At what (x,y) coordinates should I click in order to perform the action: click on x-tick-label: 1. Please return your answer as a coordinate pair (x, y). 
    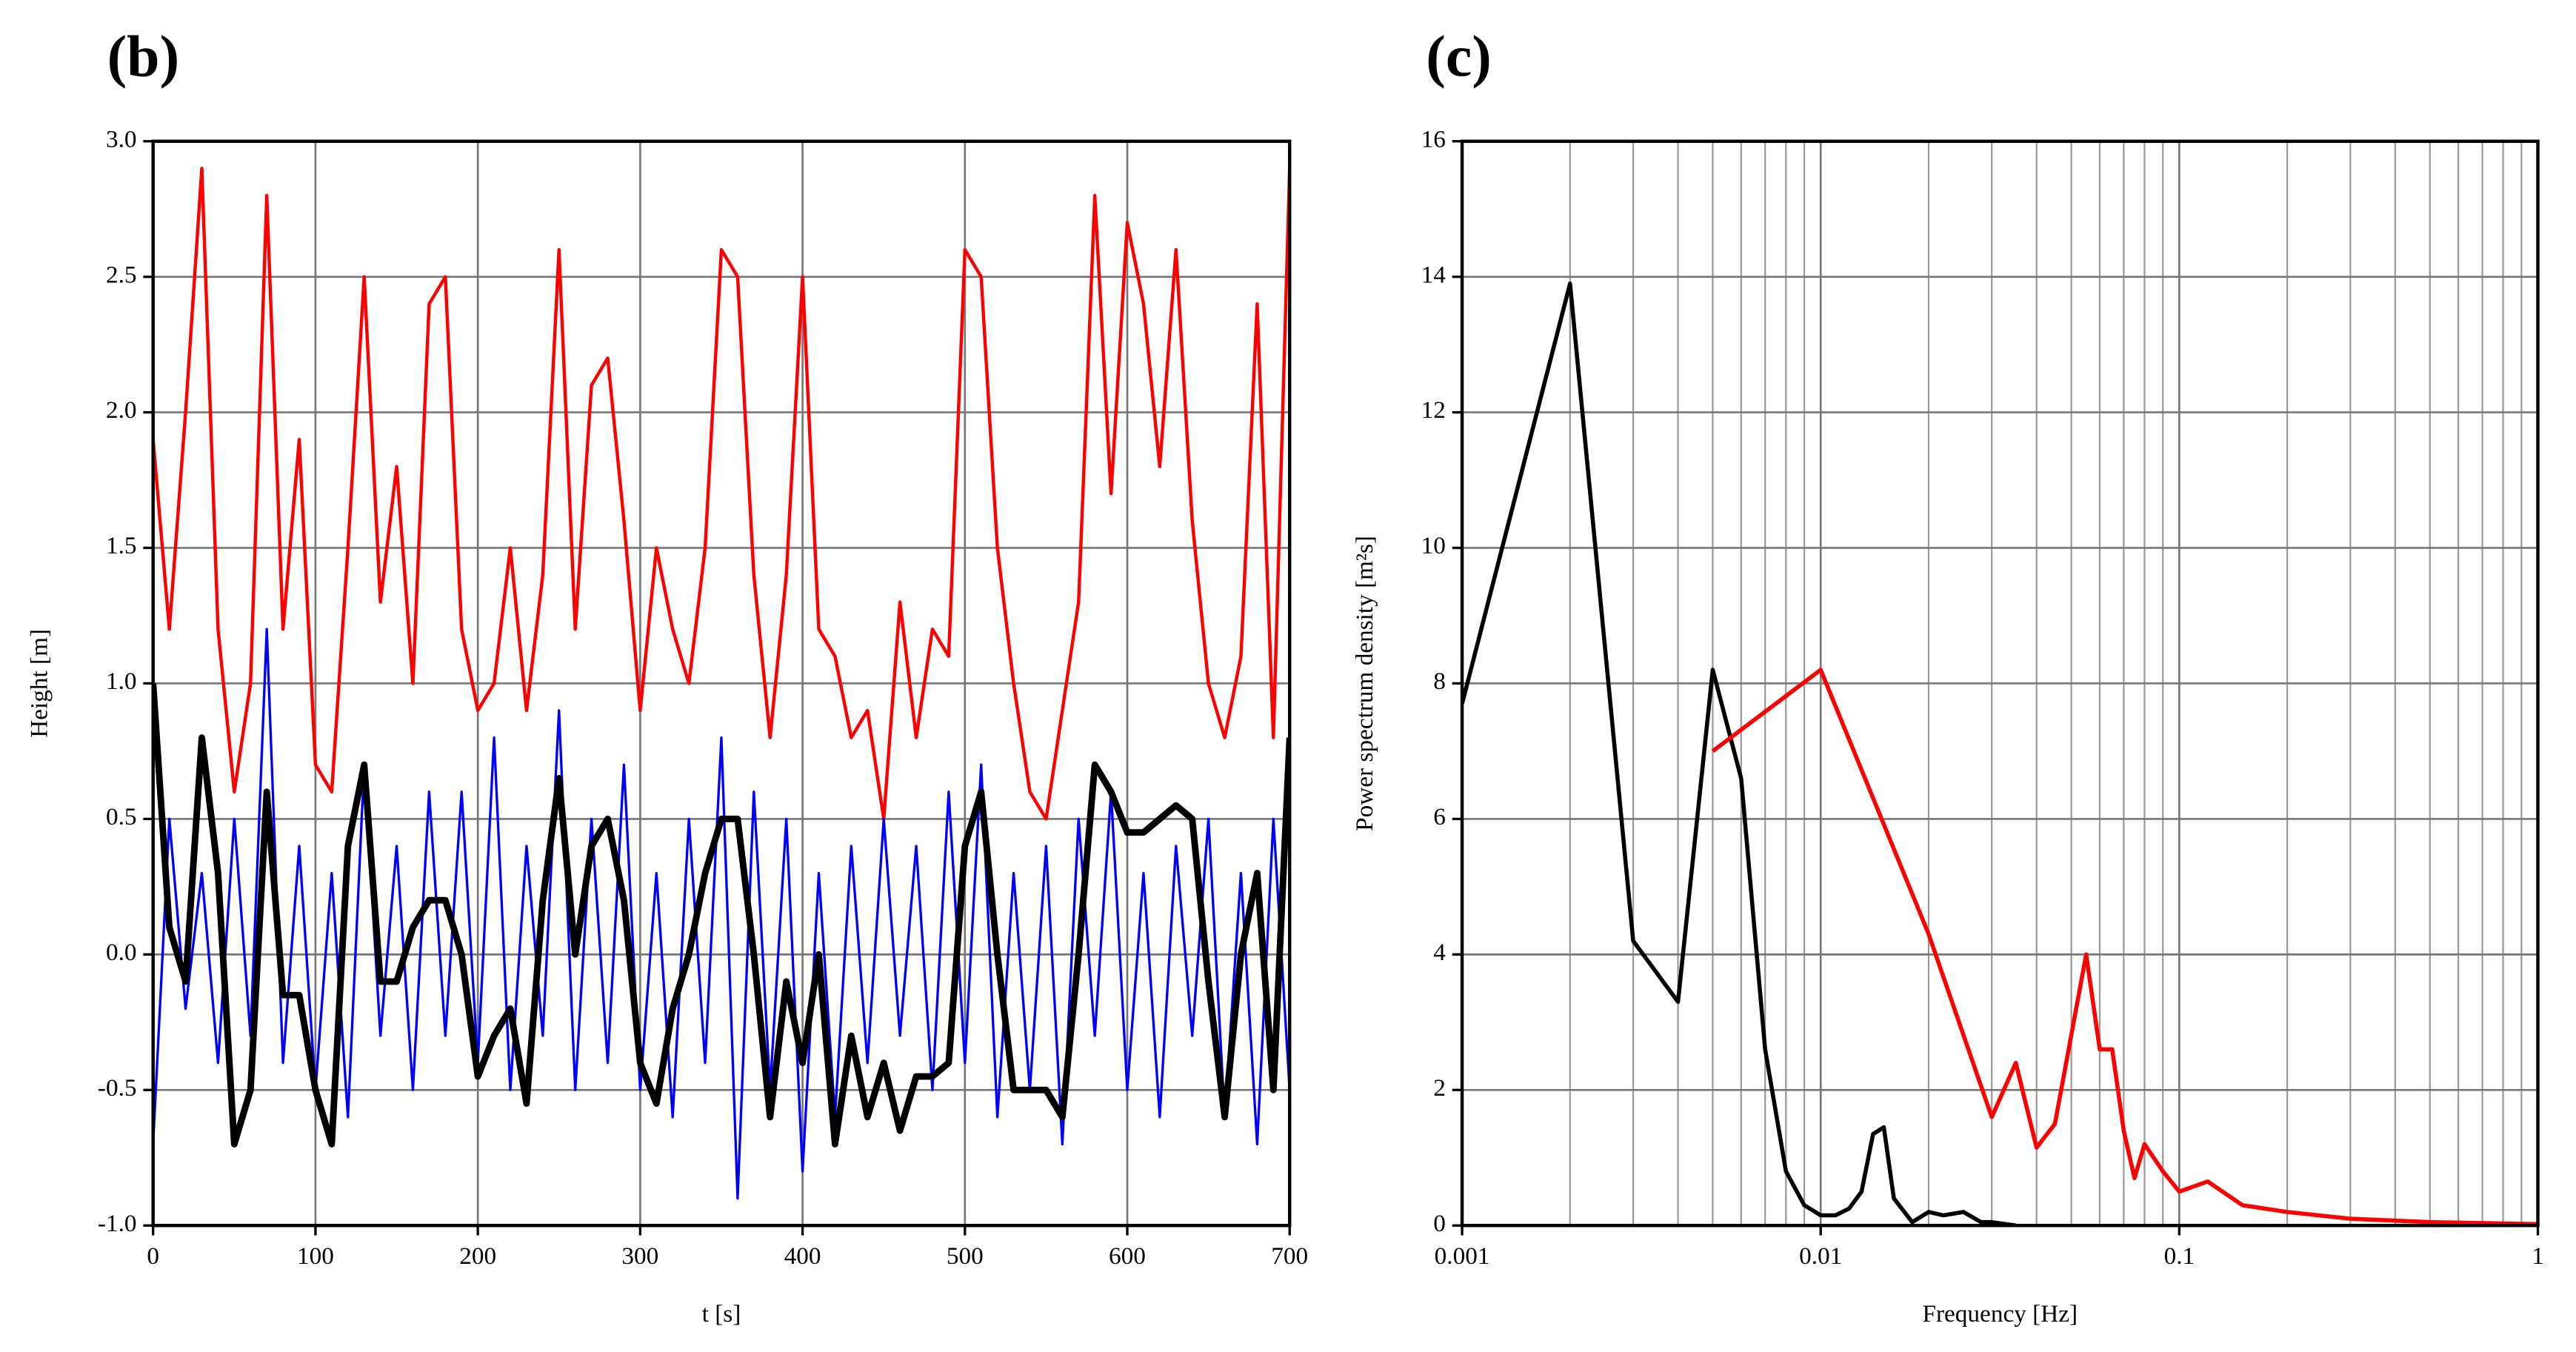
    Looking at the image, I should click on (2538, 1256).